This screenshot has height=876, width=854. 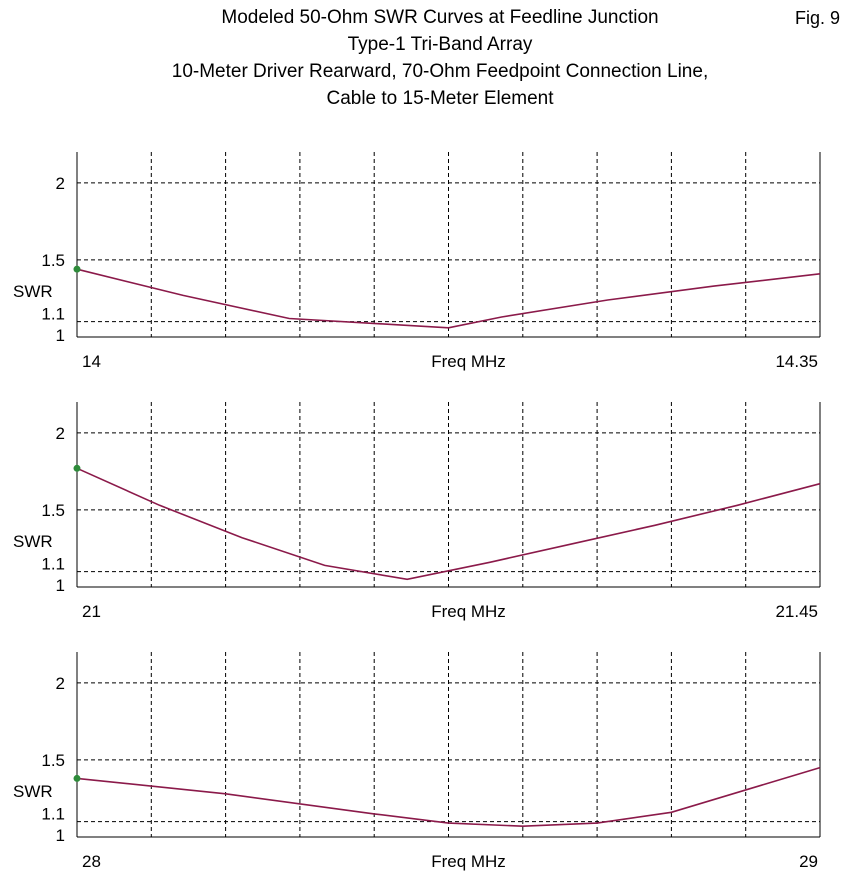 What do you see at coordinates (60, 183) in the screenshot?
I see `chart1-y-tick-label: 2` at bounding box center [60, 183].